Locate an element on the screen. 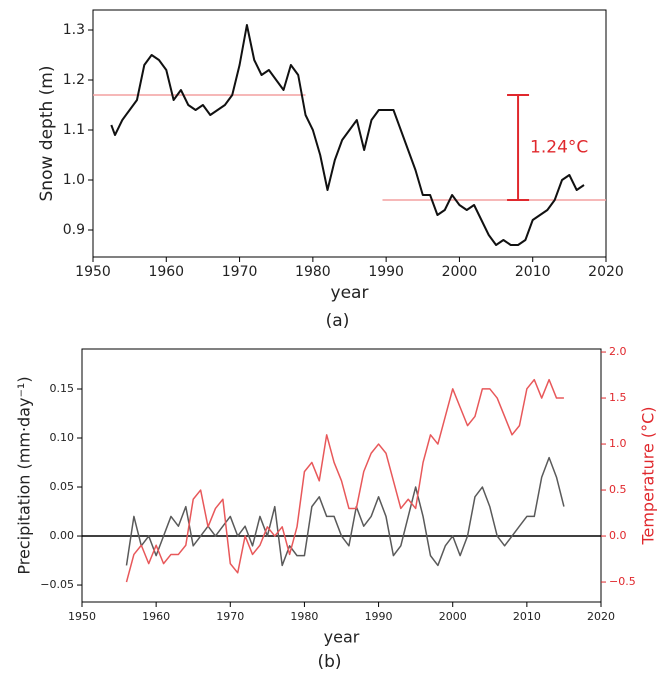  y2-tick-label: 0.0 is located at coordinates (618, 535).